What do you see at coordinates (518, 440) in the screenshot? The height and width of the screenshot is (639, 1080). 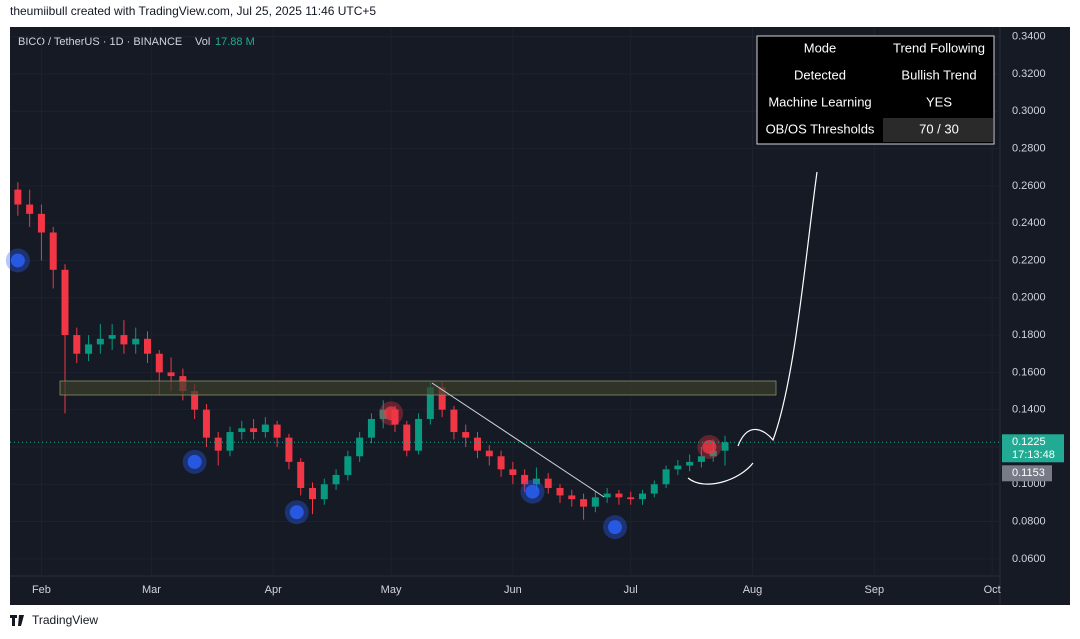 I see `trend-drawing` at bounding box center [518, 440].